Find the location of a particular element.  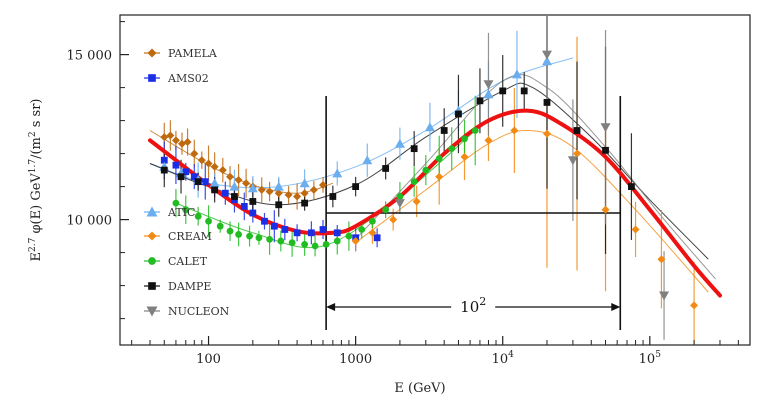

annotation-label-bg is located at coordinates (473, 306).